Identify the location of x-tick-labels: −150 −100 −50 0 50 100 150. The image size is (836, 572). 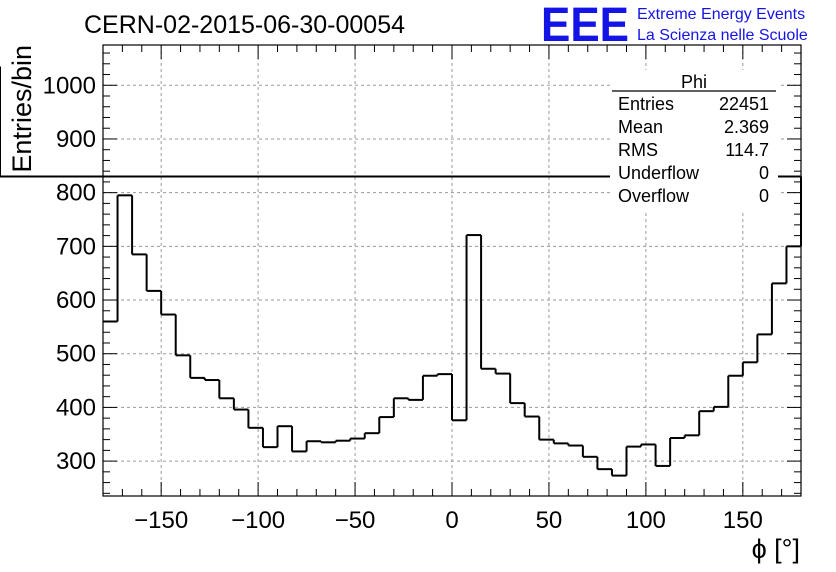
(448, 520).